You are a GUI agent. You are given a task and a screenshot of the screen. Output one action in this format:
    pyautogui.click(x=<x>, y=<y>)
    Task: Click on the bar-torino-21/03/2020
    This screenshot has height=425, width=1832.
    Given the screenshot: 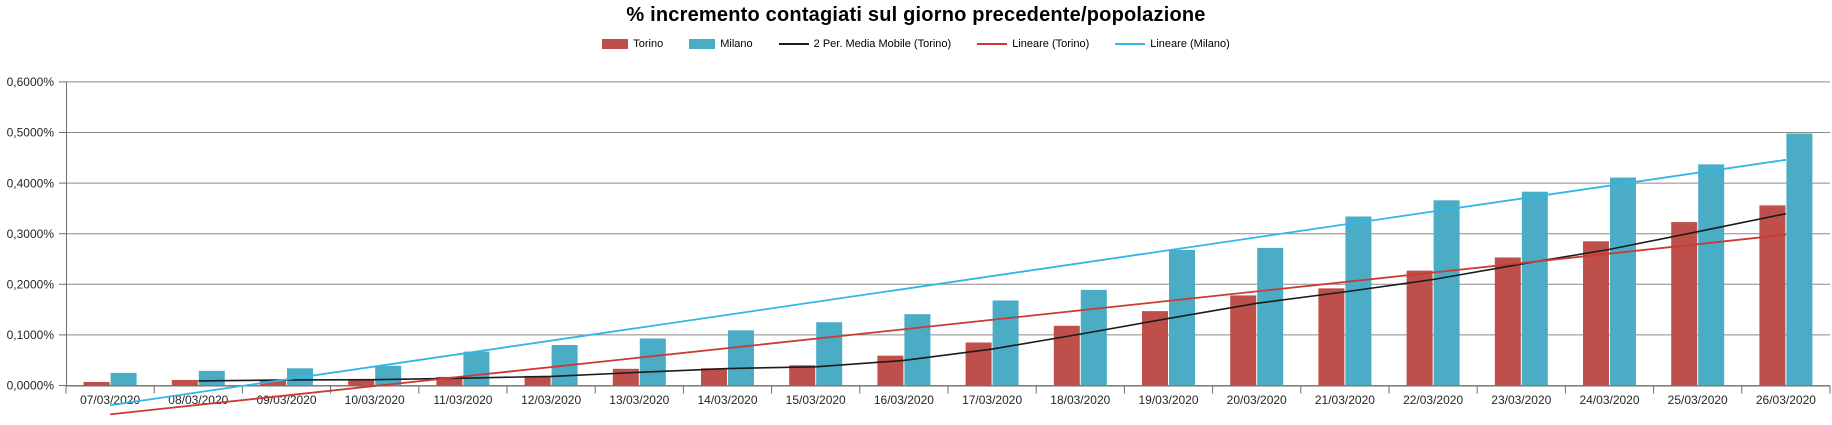 What is the action you would take?
    pyautogui.click(x=1331, y=337)
    